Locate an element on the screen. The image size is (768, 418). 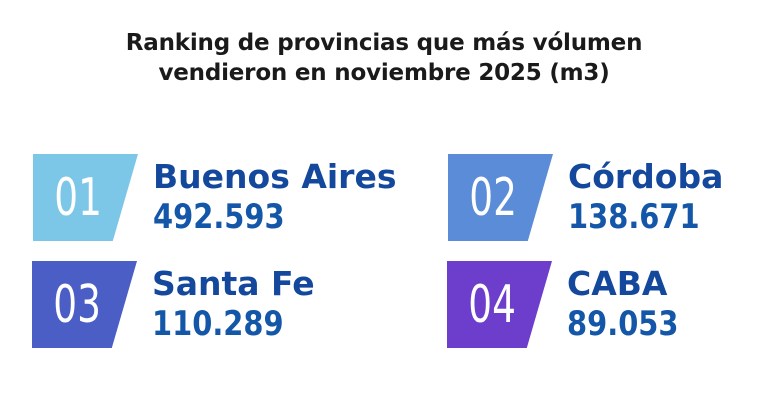
rank-badge: 01 is located at coordinates (85, 197).